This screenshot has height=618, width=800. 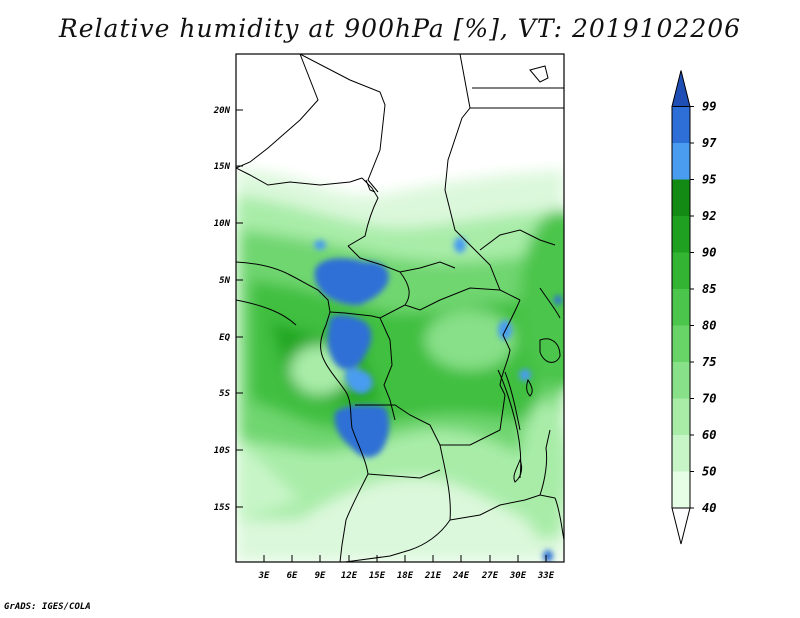 I want to click on lat-tick-label: EQ, so click(x=224, y=338).